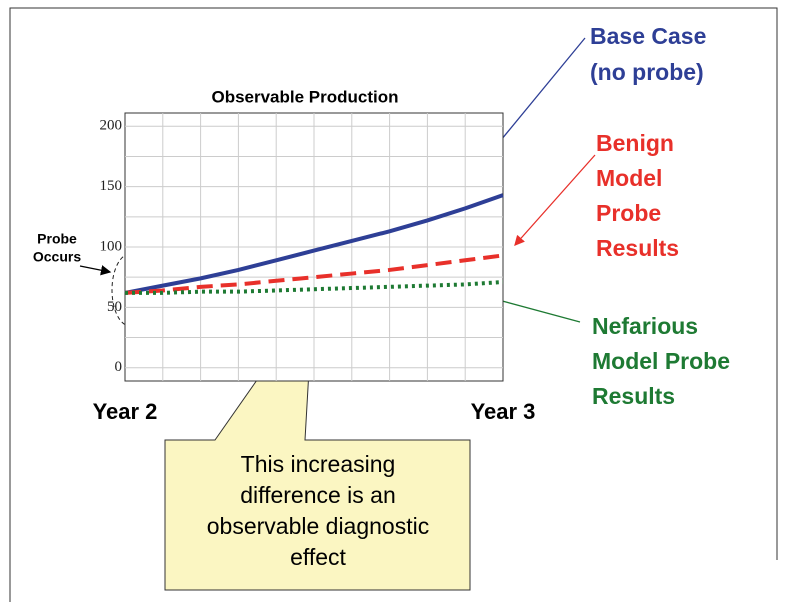 This screenshot has width=788, height=602. What do you see at coordinates (125, 411) in the screenshot?
I see `x-tick-label: Year 2` at bounding box center [125, 411].